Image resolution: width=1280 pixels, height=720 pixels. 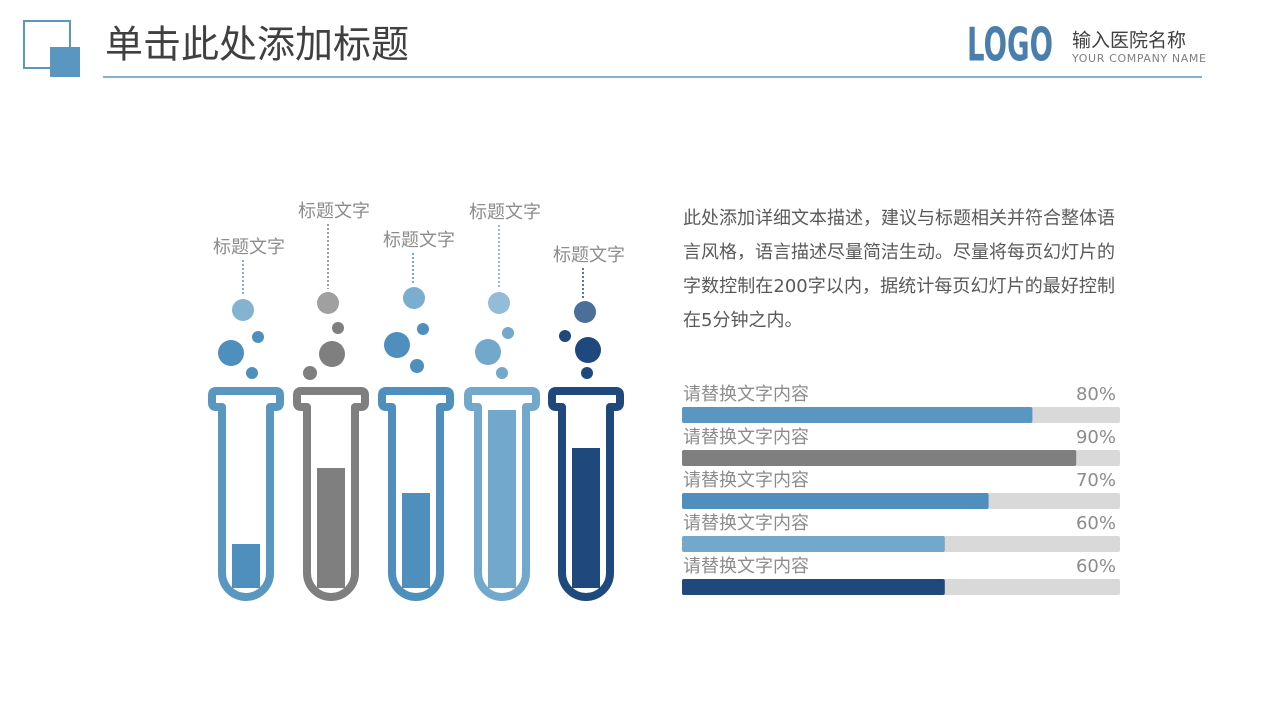 I want to click on hospital-name: 输入医院名称, so click(x=1129, y=41).